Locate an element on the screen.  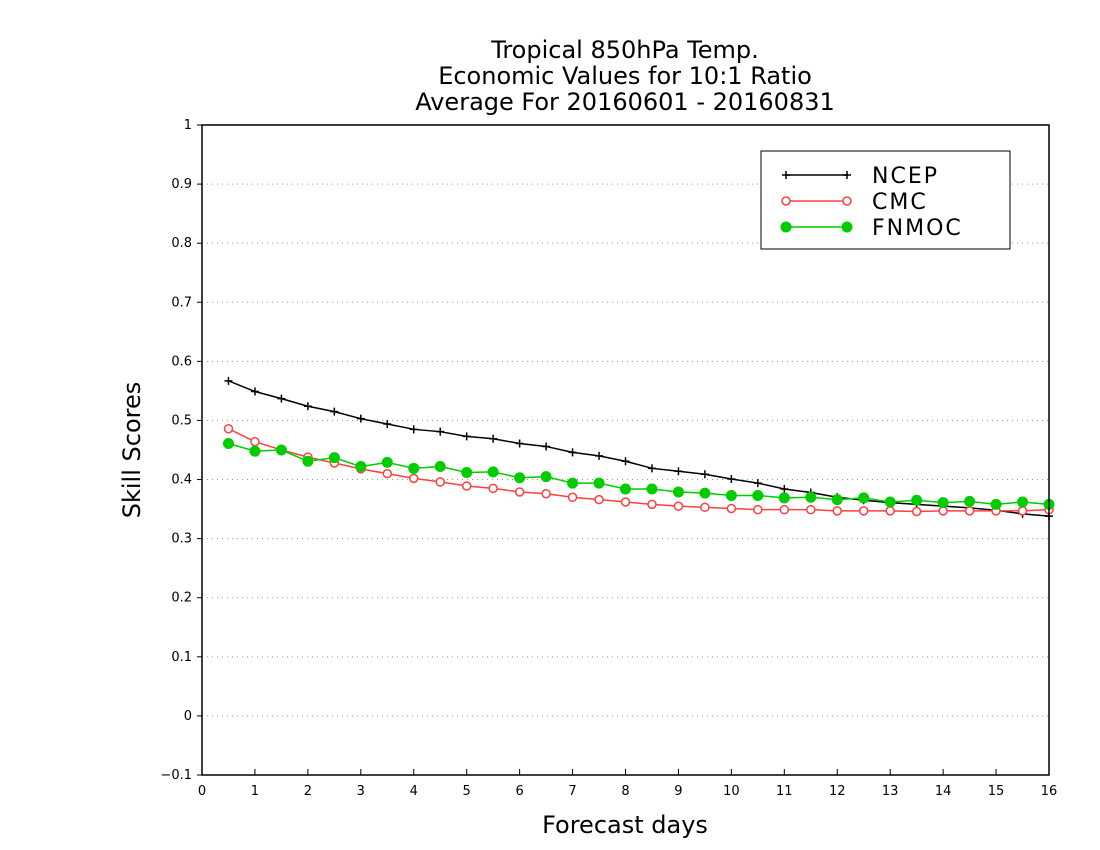
legend-marker-cmc is located at coordinates (847, 201).